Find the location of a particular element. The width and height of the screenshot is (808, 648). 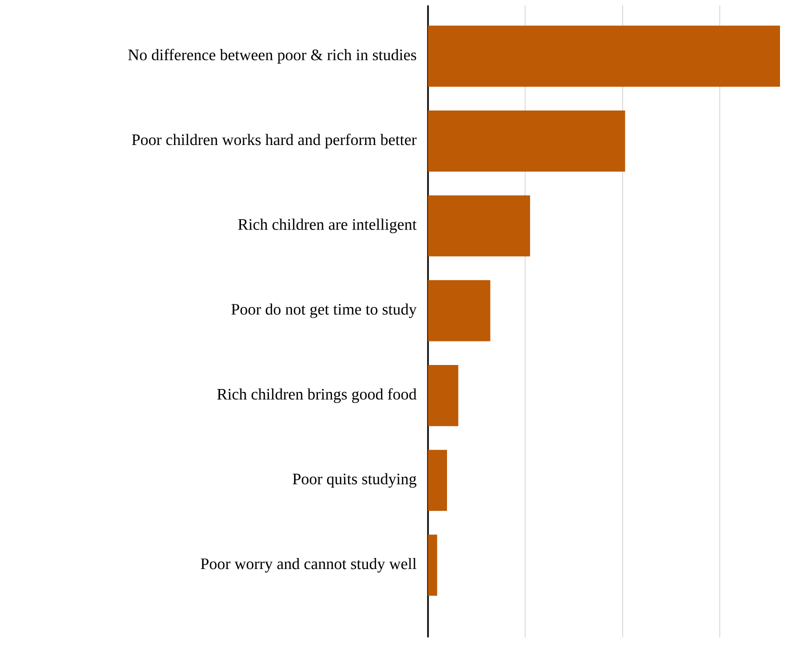

y-tick-label: Poor quits studying is located at coordinates (354, 480).